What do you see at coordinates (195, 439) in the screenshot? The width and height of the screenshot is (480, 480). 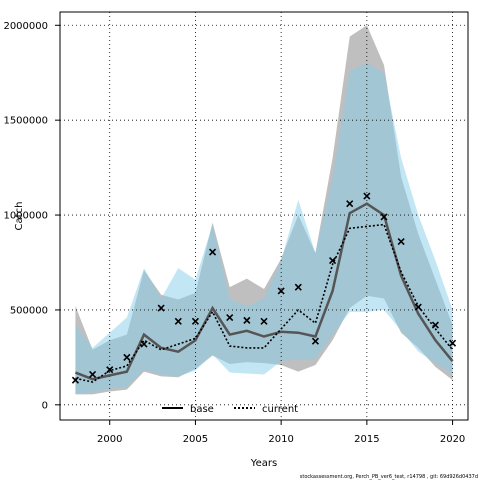 I see `x-tick-label: 2005` at bounding box center [195, 439].